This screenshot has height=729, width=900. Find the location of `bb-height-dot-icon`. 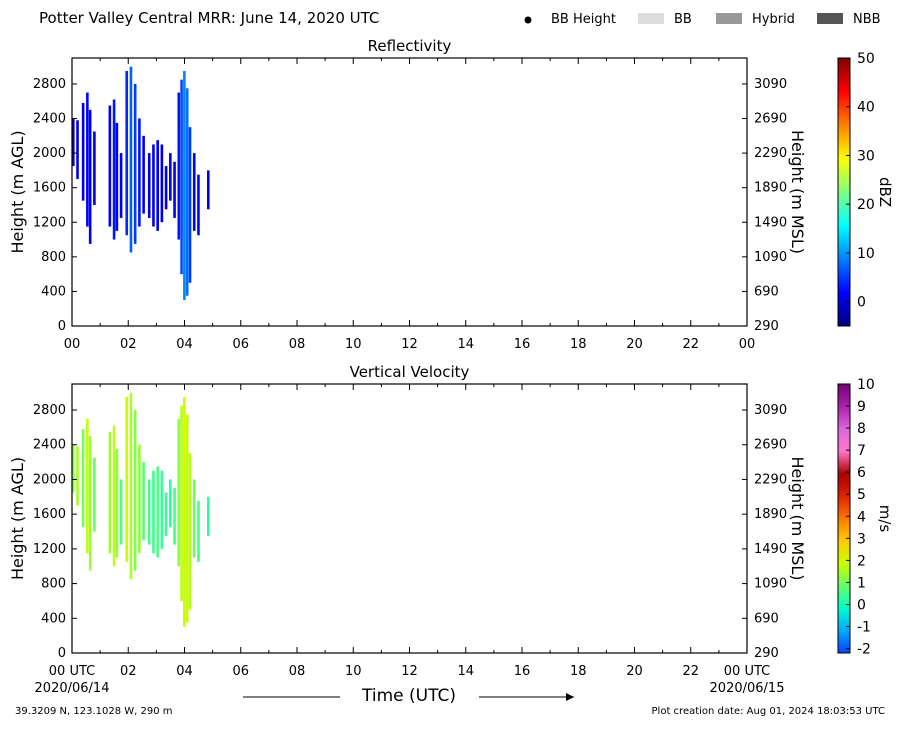

bb-height-dot-icon is located at coordinates (528, 20).